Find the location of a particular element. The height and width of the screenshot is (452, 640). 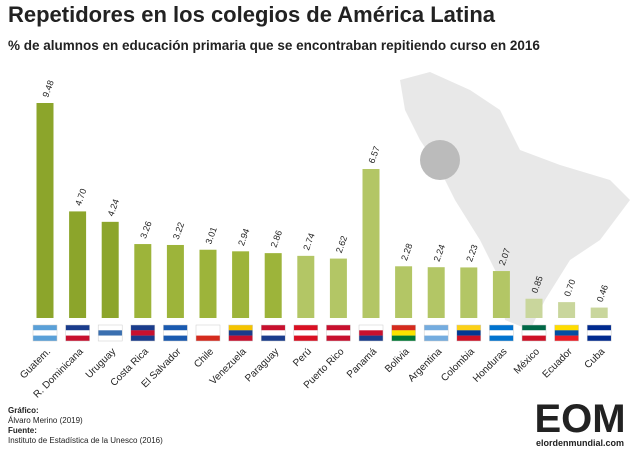

x-tick-label: Paraguay is located at coordinates (262, 365).